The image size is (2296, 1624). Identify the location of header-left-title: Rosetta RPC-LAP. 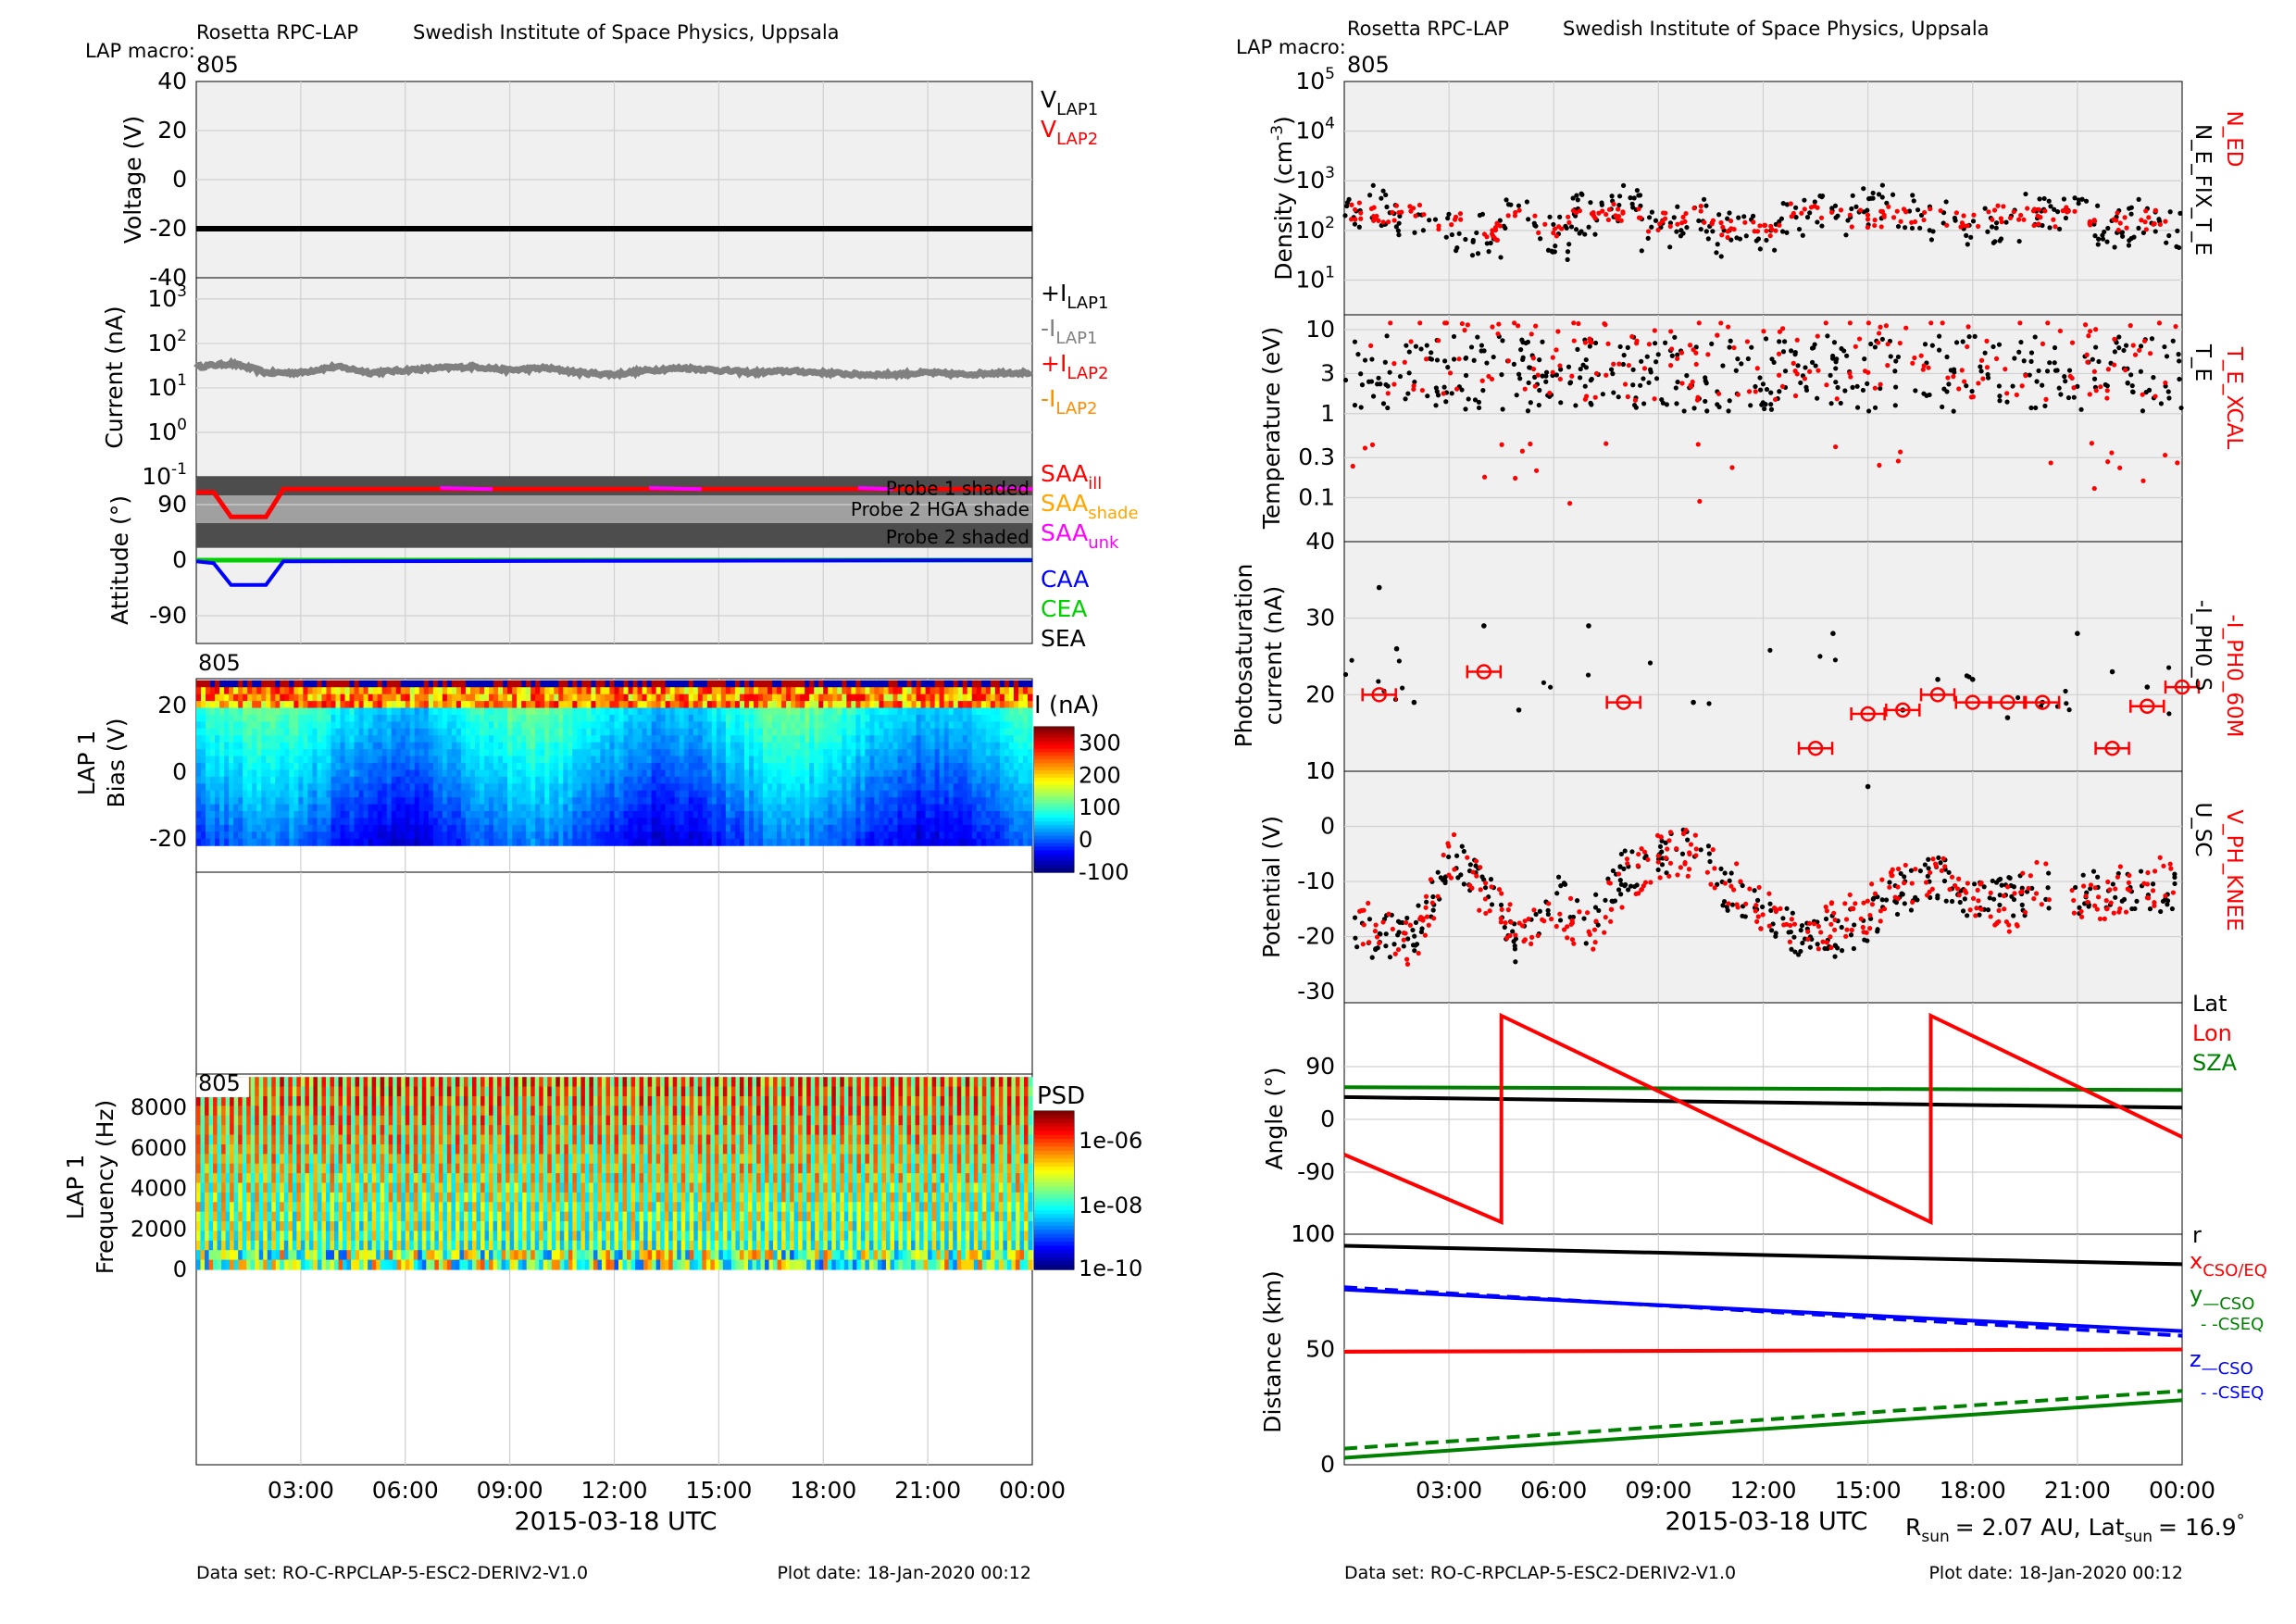
(277, 32).